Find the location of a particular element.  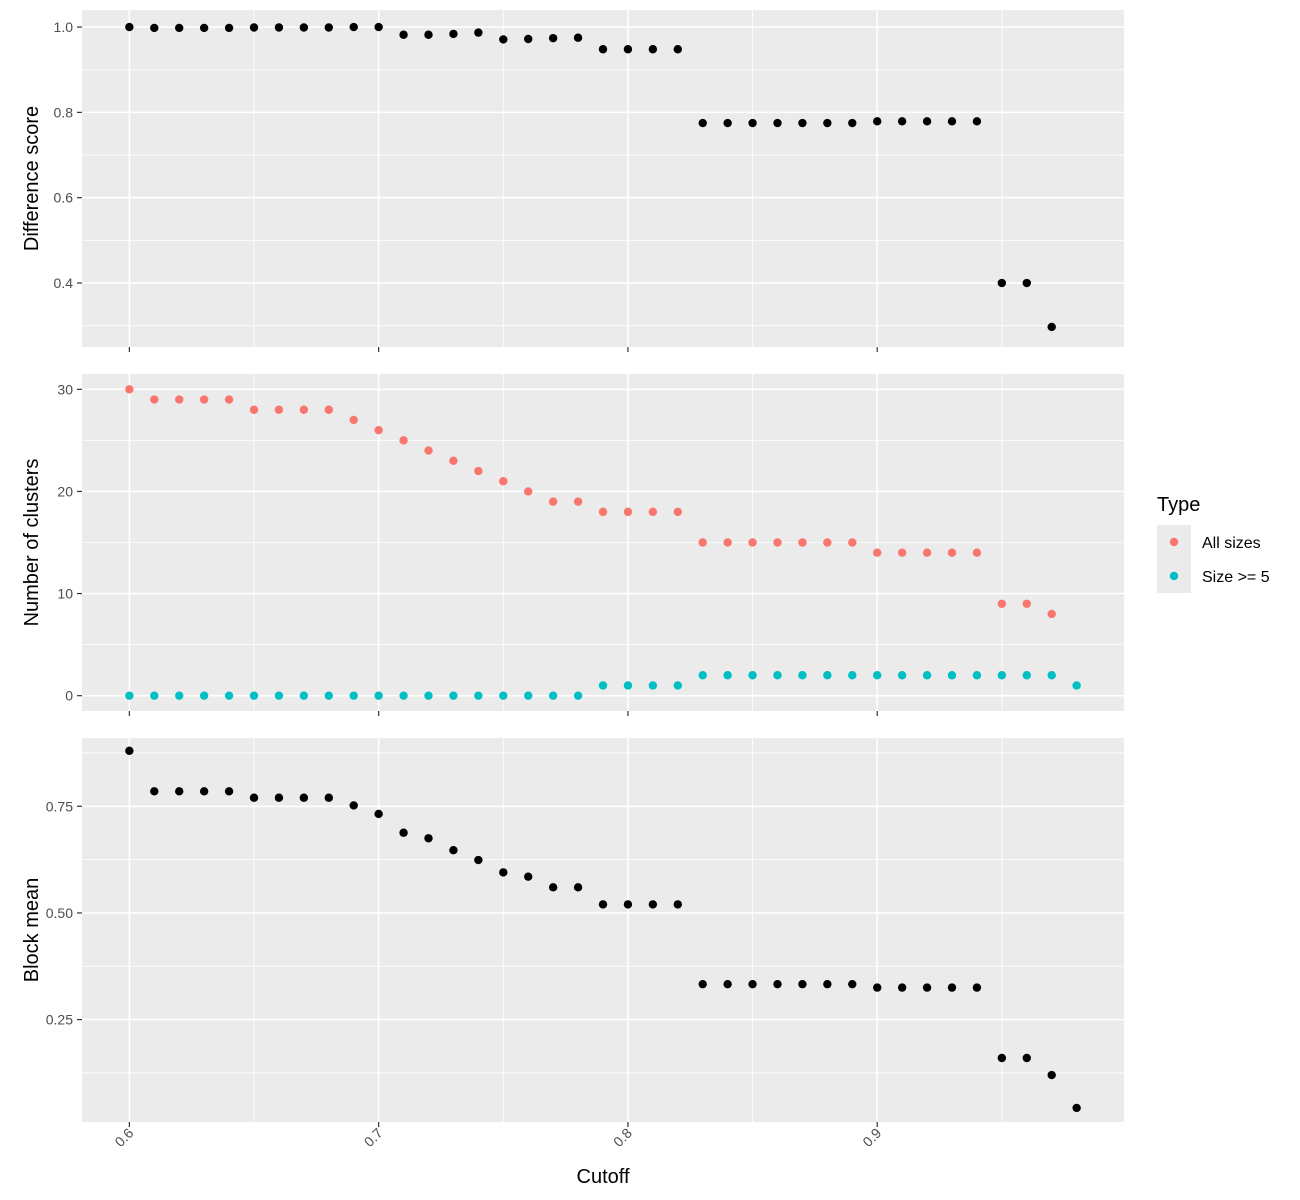

x-axis-title: Cutoff is located at coordinates (603, 1177).